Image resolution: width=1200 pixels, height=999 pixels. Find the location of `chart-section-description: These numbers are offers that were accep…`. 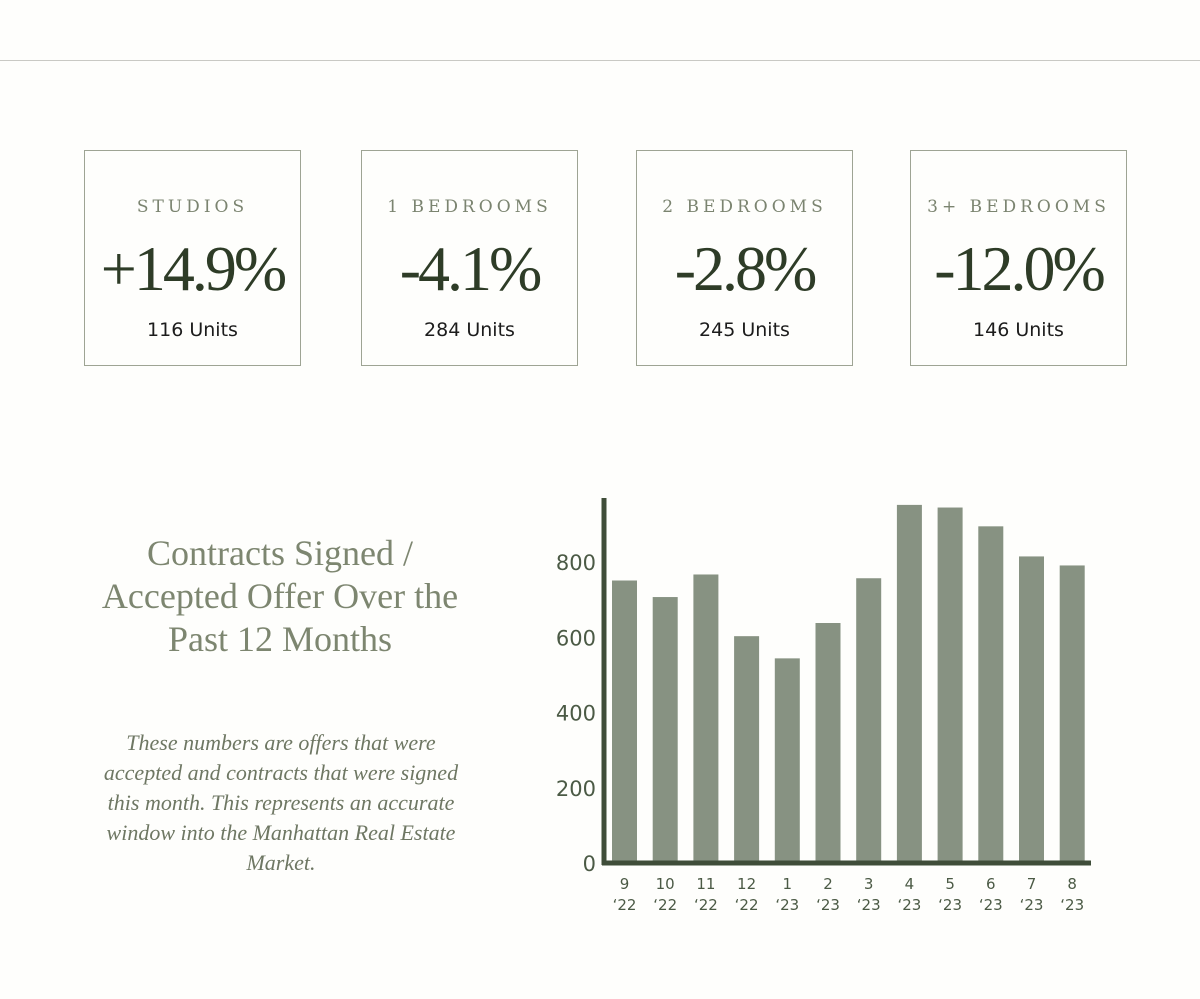

chart-section-description: These numbers are offers that were accep… is located at coordinates (281, 802).